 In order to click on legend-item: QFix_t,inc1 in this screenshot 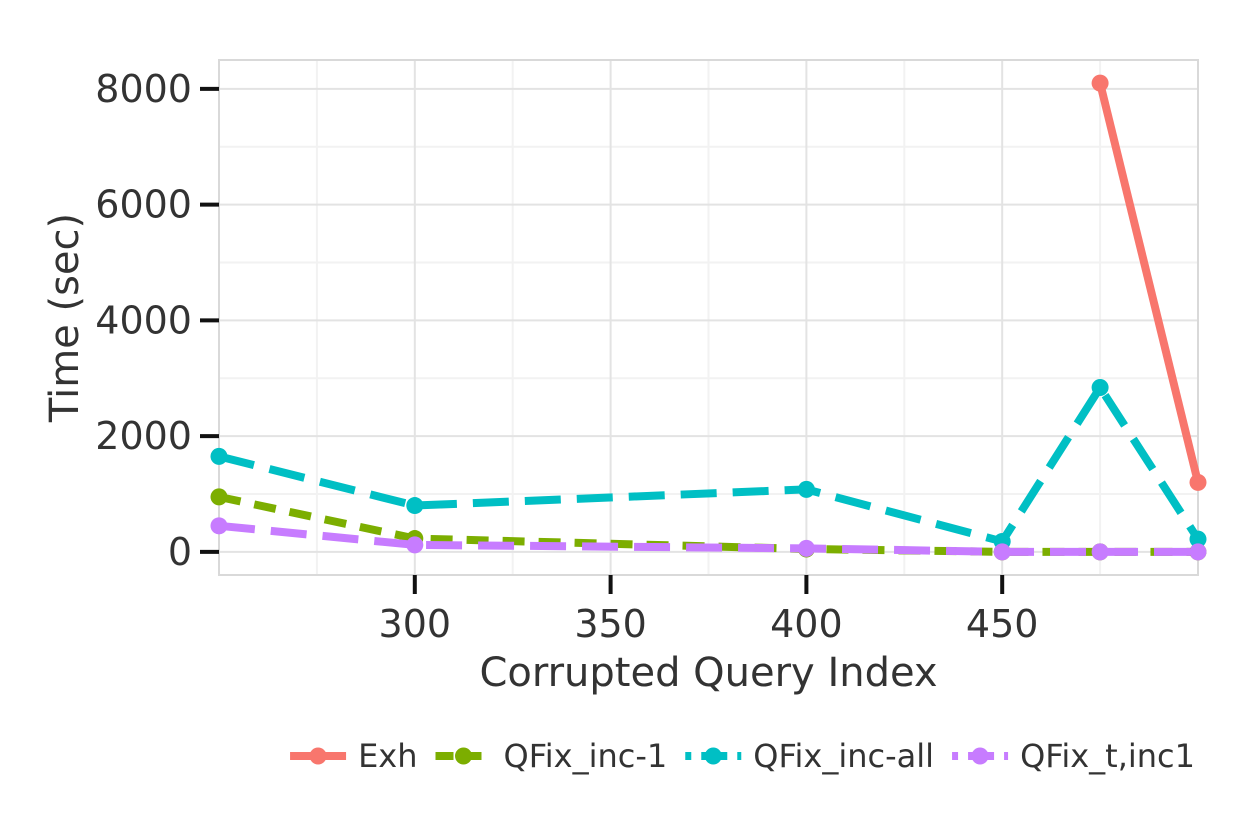, I will do `click(1073, 756)`.